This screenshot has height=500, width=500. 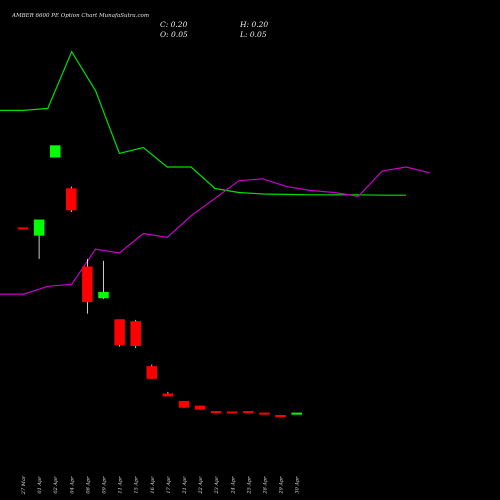 What do you see at coordinates (137, 485) in the screenshot?
I see `x-tick-label: 15 Apr` at bounding box center [137, 485].